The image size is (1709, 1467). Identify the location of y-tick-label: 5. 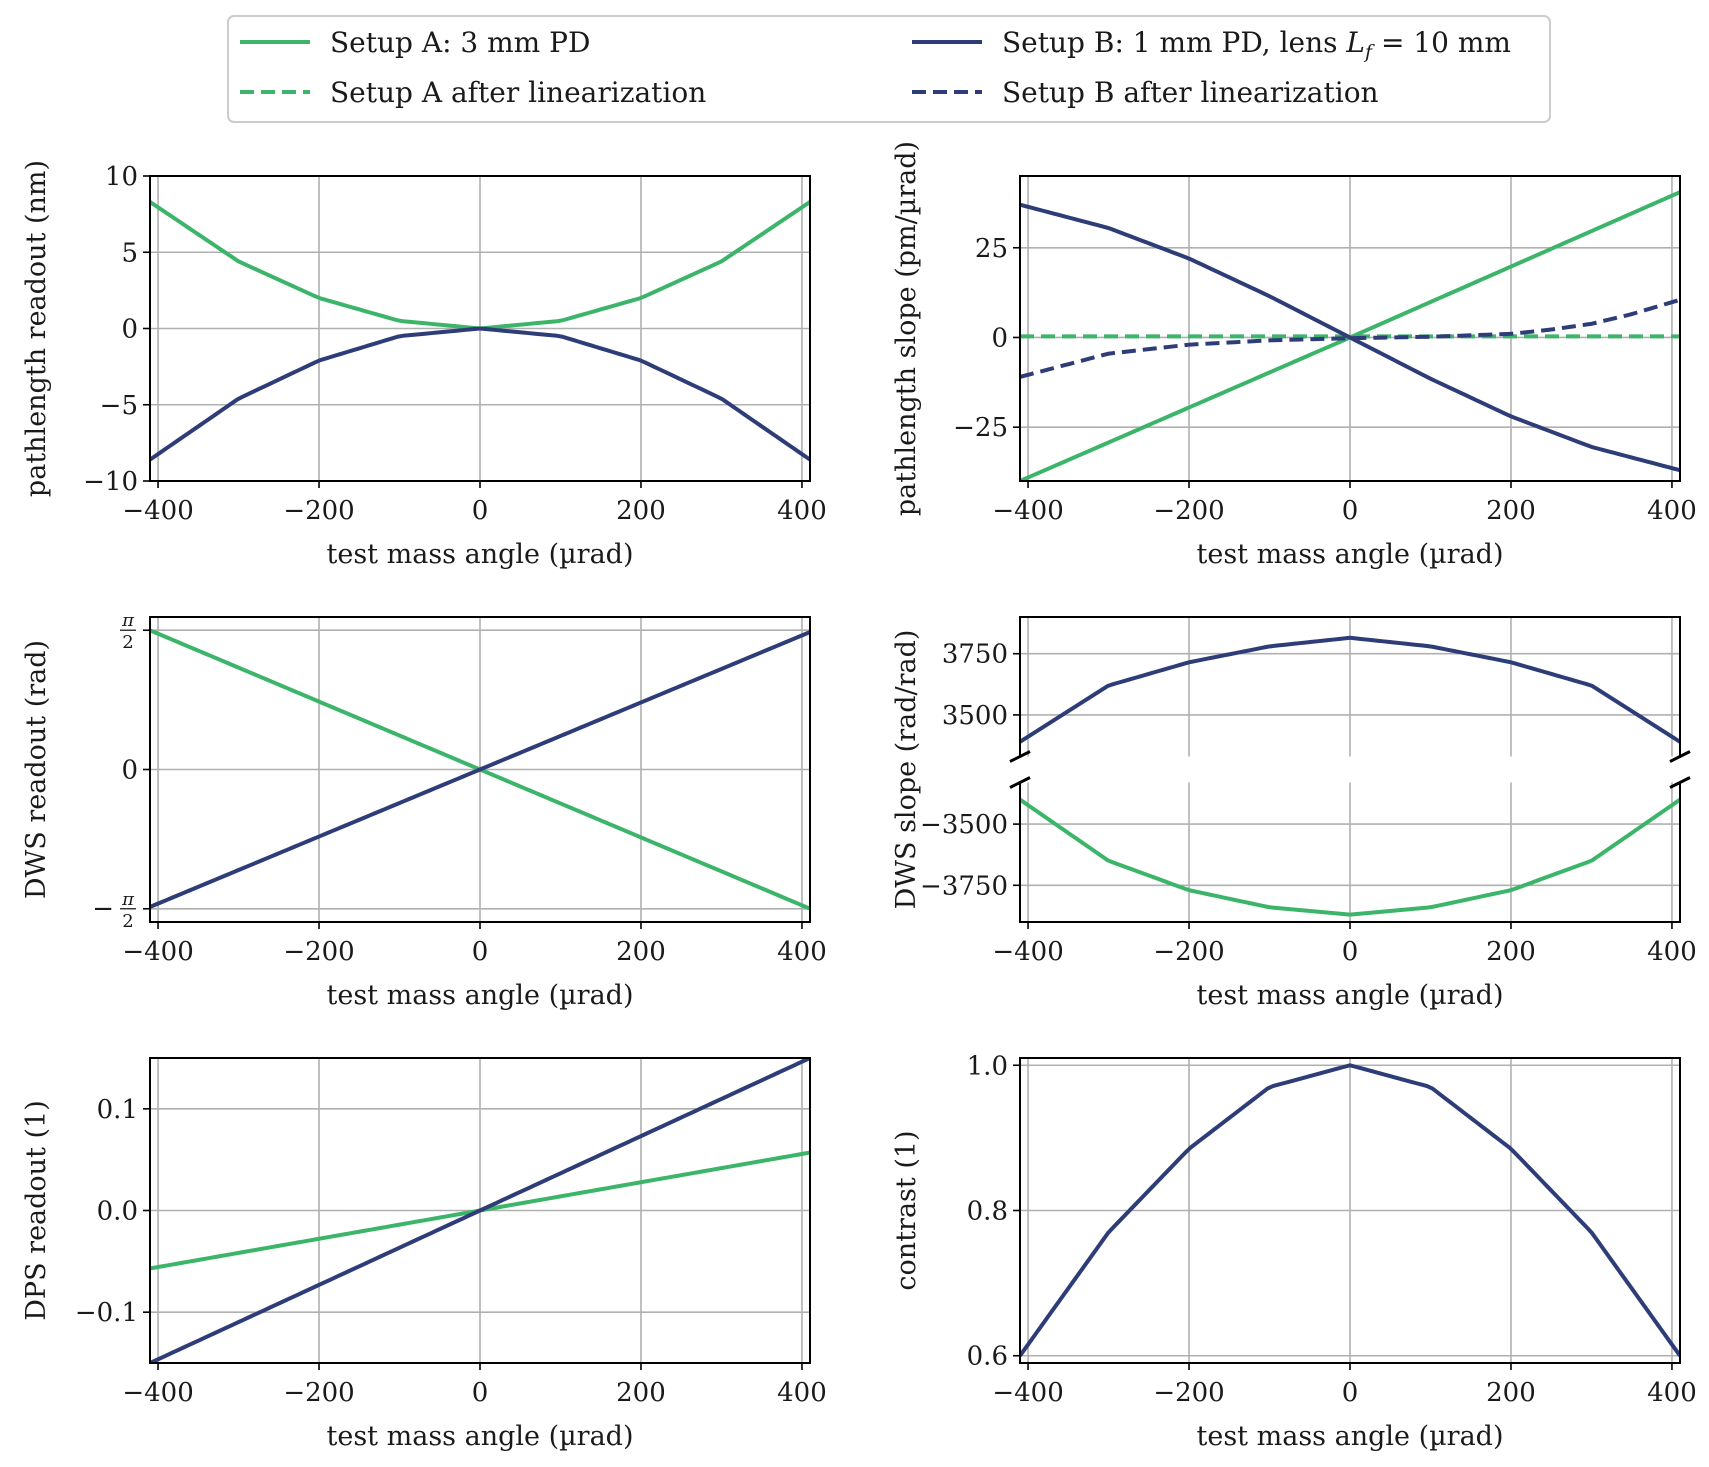
(129, 253).